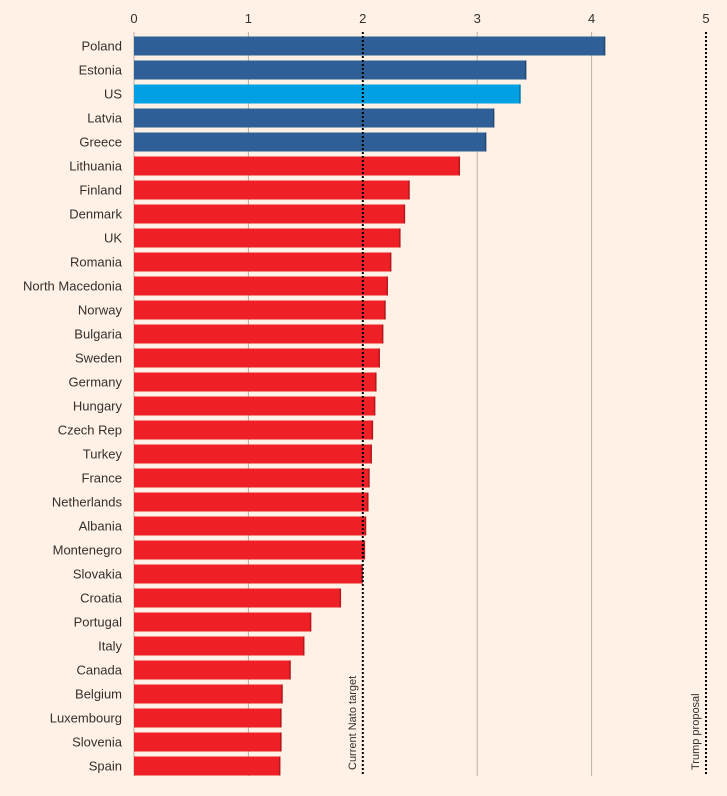 Image resolution: width=727 pixels, height=796 pixels. Describe the element at coordinates (400, 238) in the screenshot. I see `bar-end-uk` at that location.